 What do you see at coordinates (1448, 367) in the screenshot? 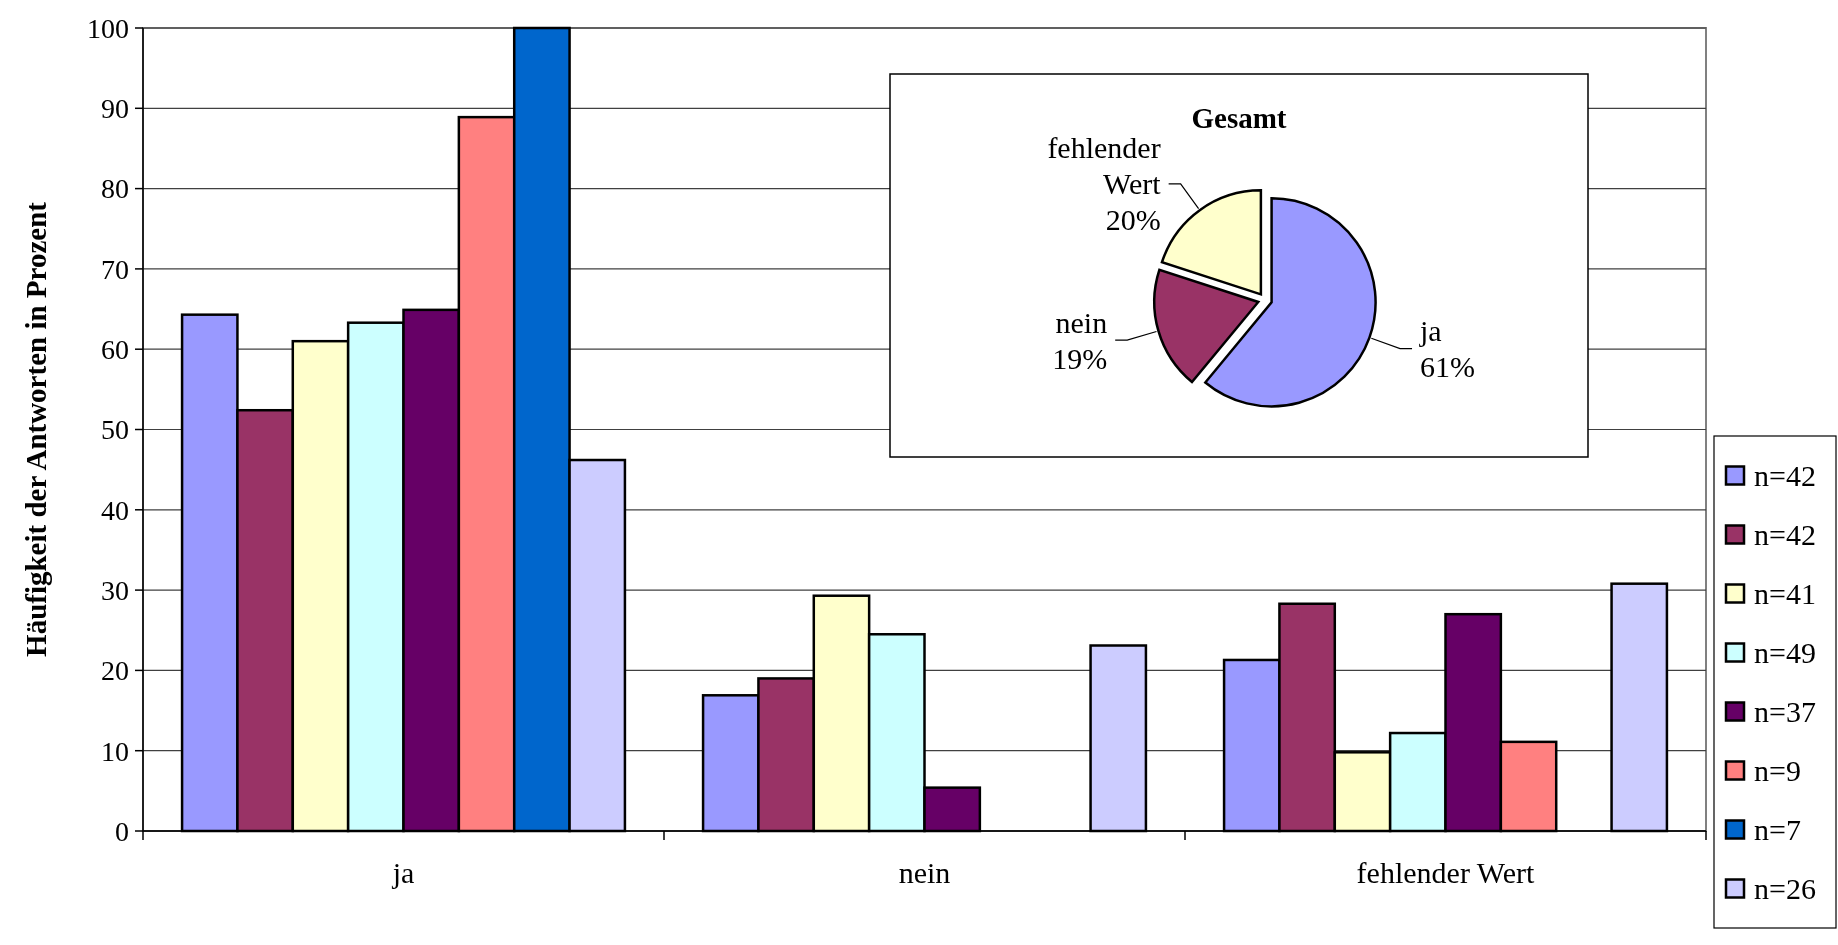
I see `data-label: 61%` at bounding box center [1448, 367].